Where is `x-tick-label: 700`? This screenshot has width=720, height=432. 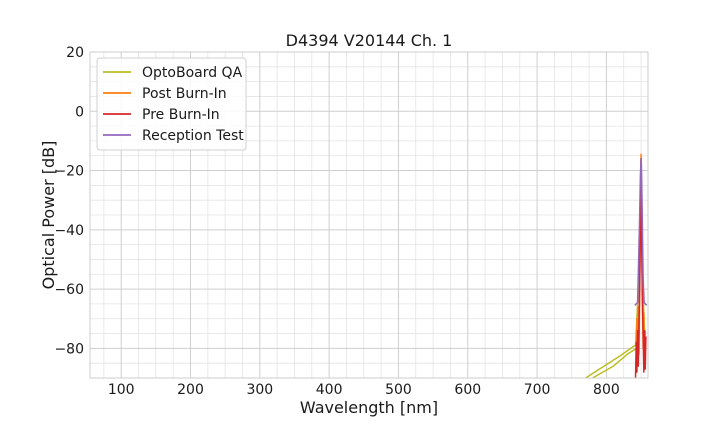
x-tick-label: 700 is located at coordinates (537, 390).